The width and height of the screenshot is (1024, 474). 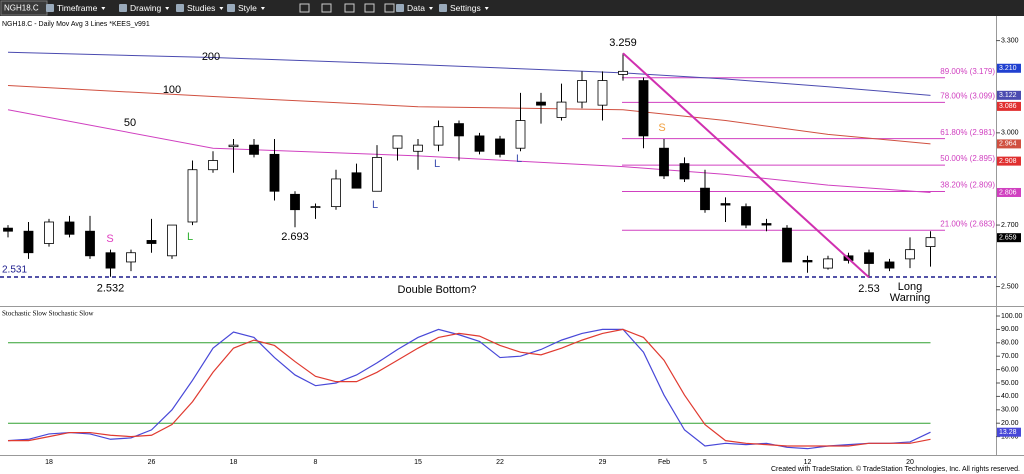 I want to click on y-tick-label: 20.00, so click(x=1010, y=423).